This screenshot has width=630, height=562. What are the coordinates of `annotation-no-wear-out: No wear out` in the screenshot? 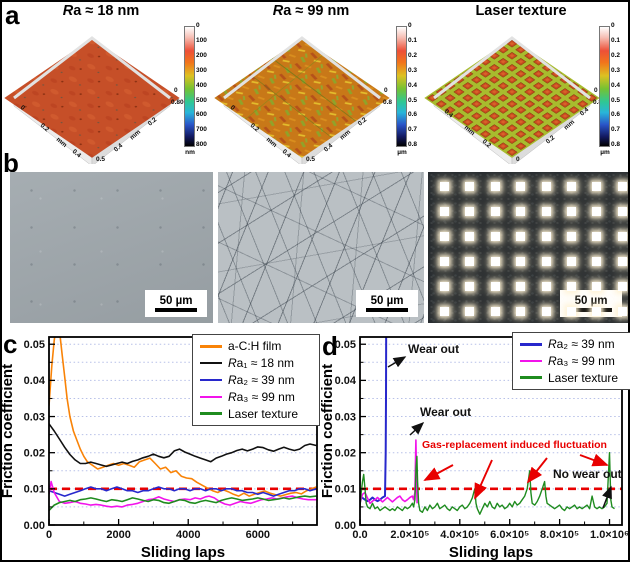 It's located at (587, 474).